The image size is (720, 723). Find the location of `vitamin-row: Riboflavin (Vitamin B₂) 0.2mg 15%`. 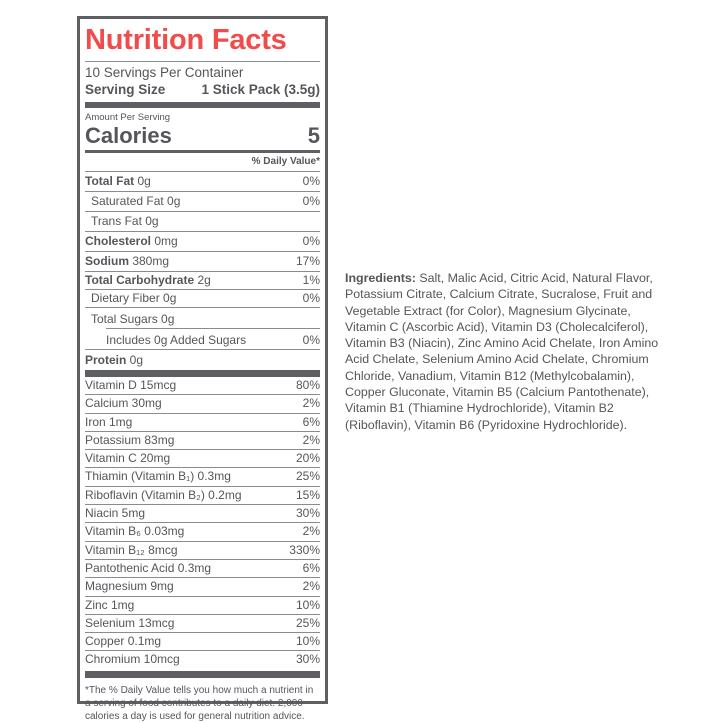

vitamin-row: Riboflavin (Vitamin B₂) 0.2mg 15% is located at coordinates (202, 494).